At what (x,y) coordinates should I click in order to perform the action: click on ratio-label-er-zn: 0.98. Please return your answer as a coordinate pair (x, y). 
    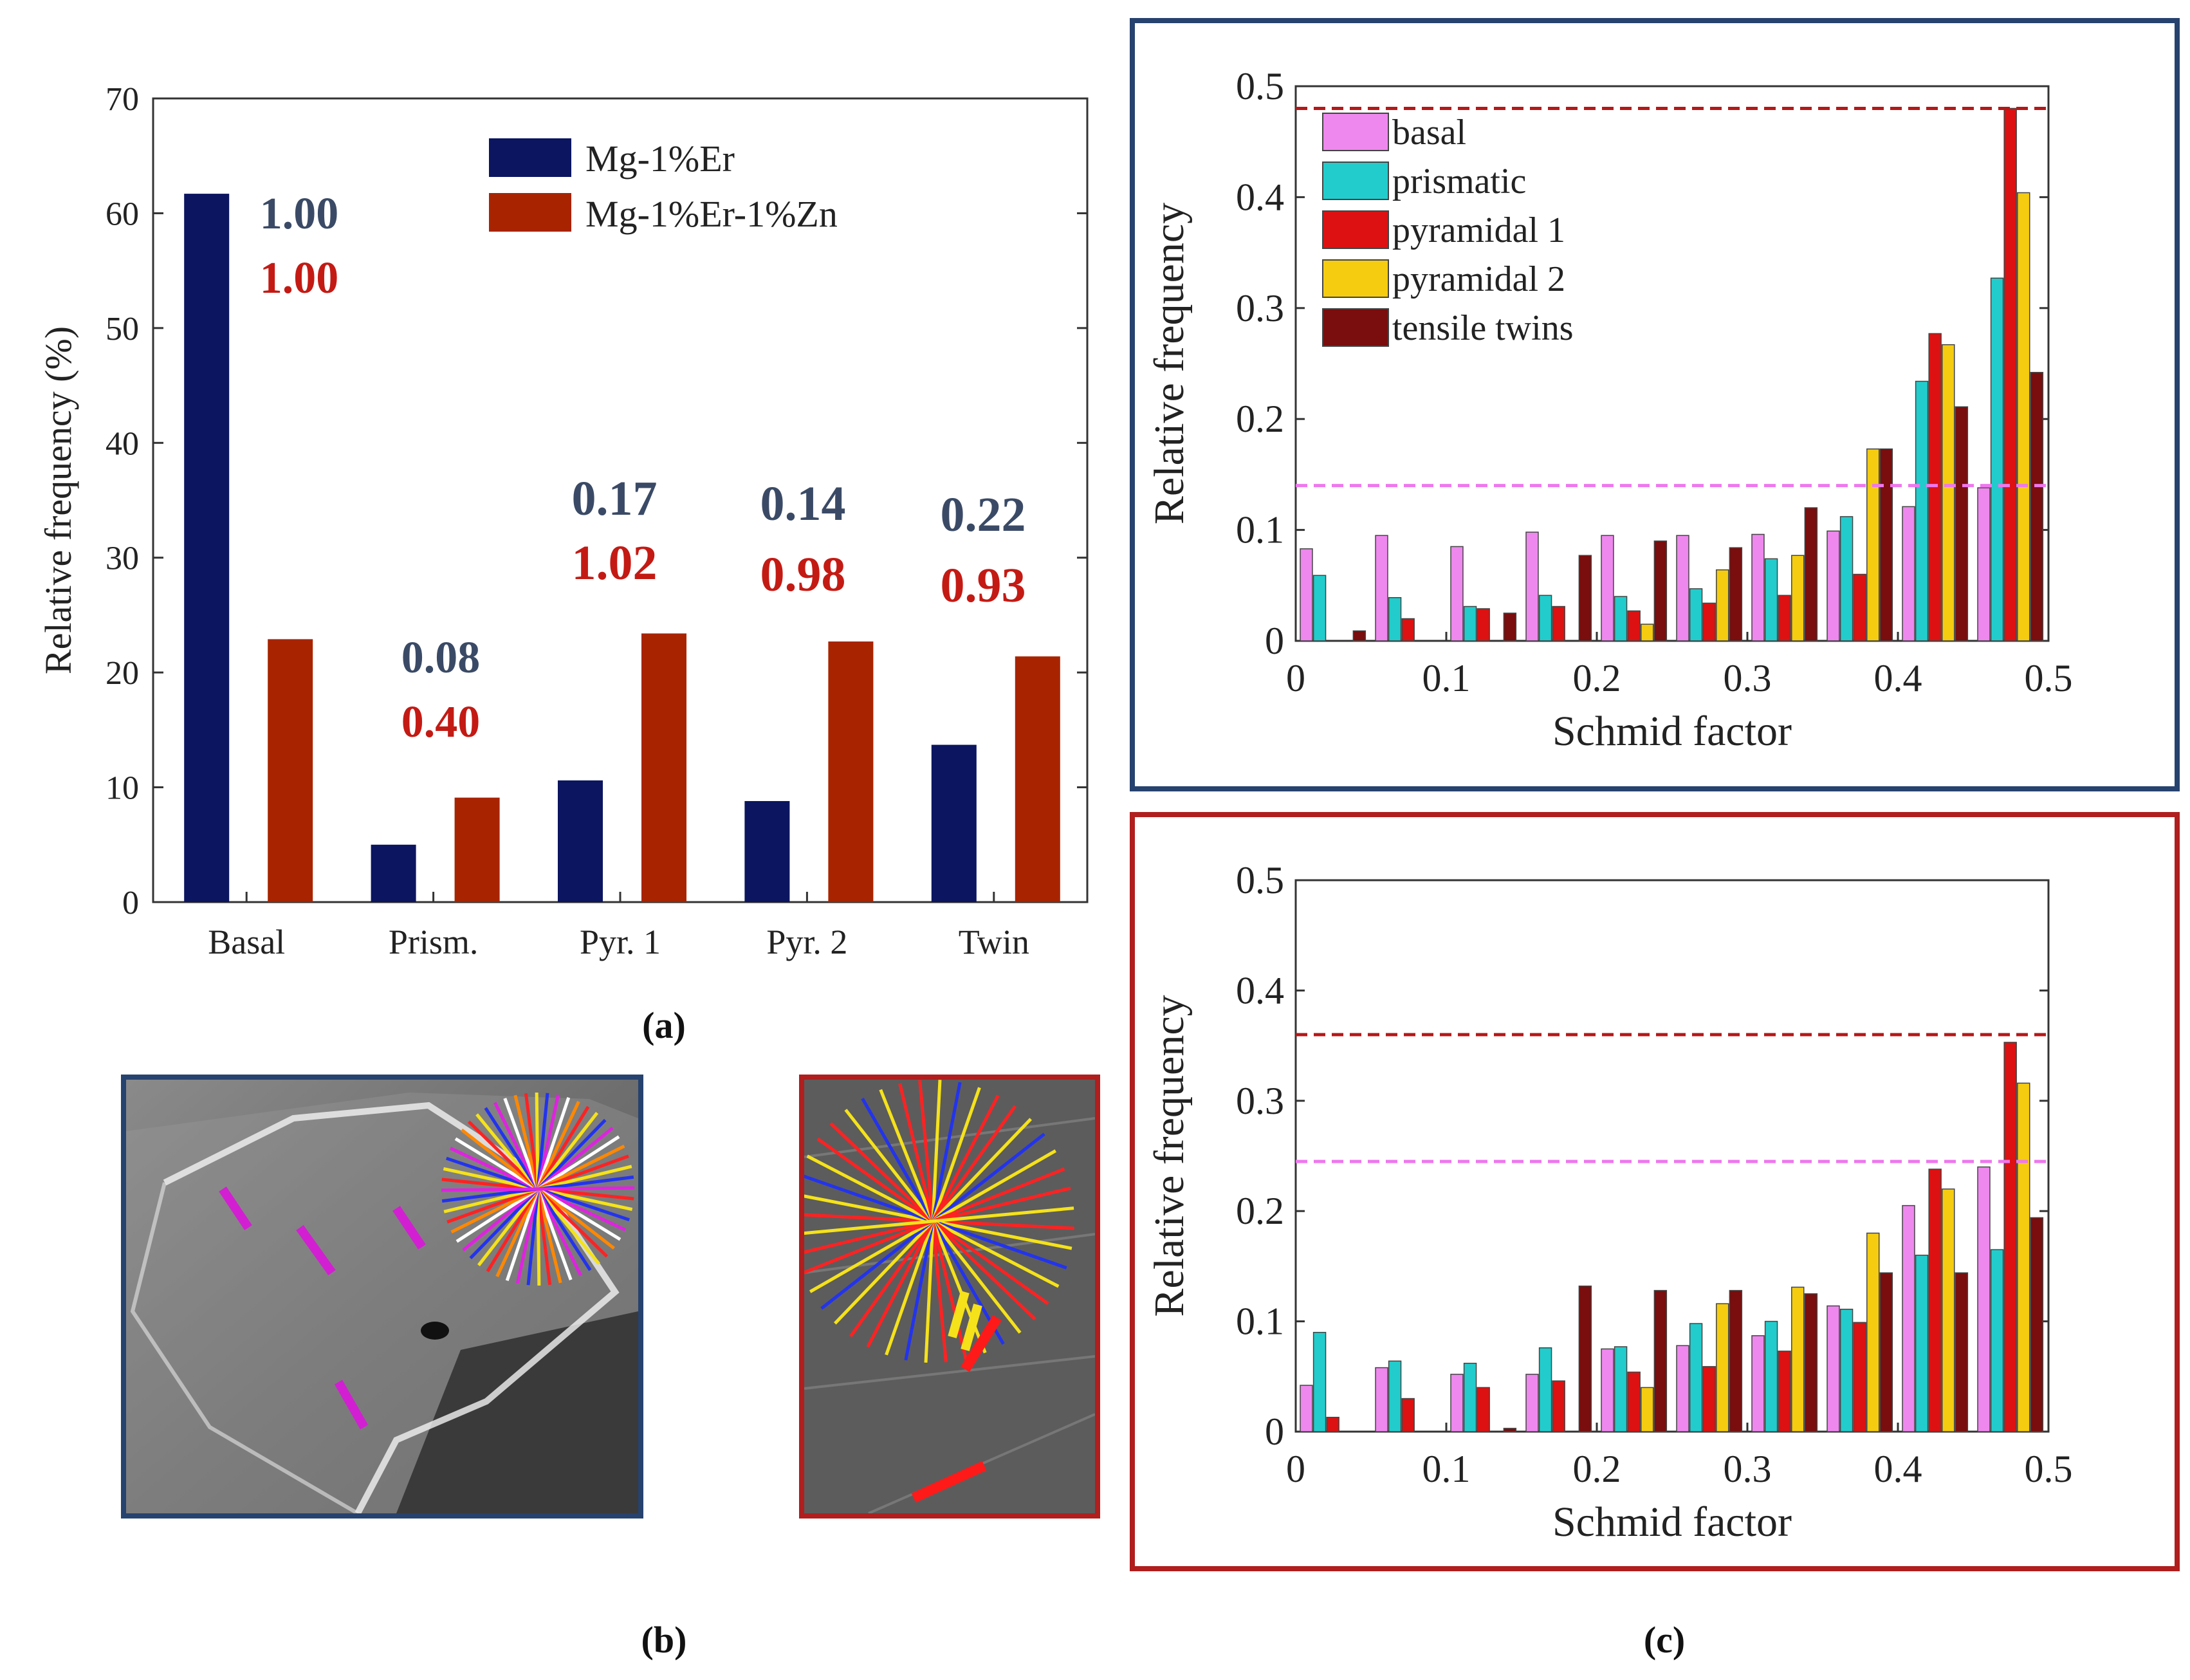
    Looking at the image, I should click on (803, 575).